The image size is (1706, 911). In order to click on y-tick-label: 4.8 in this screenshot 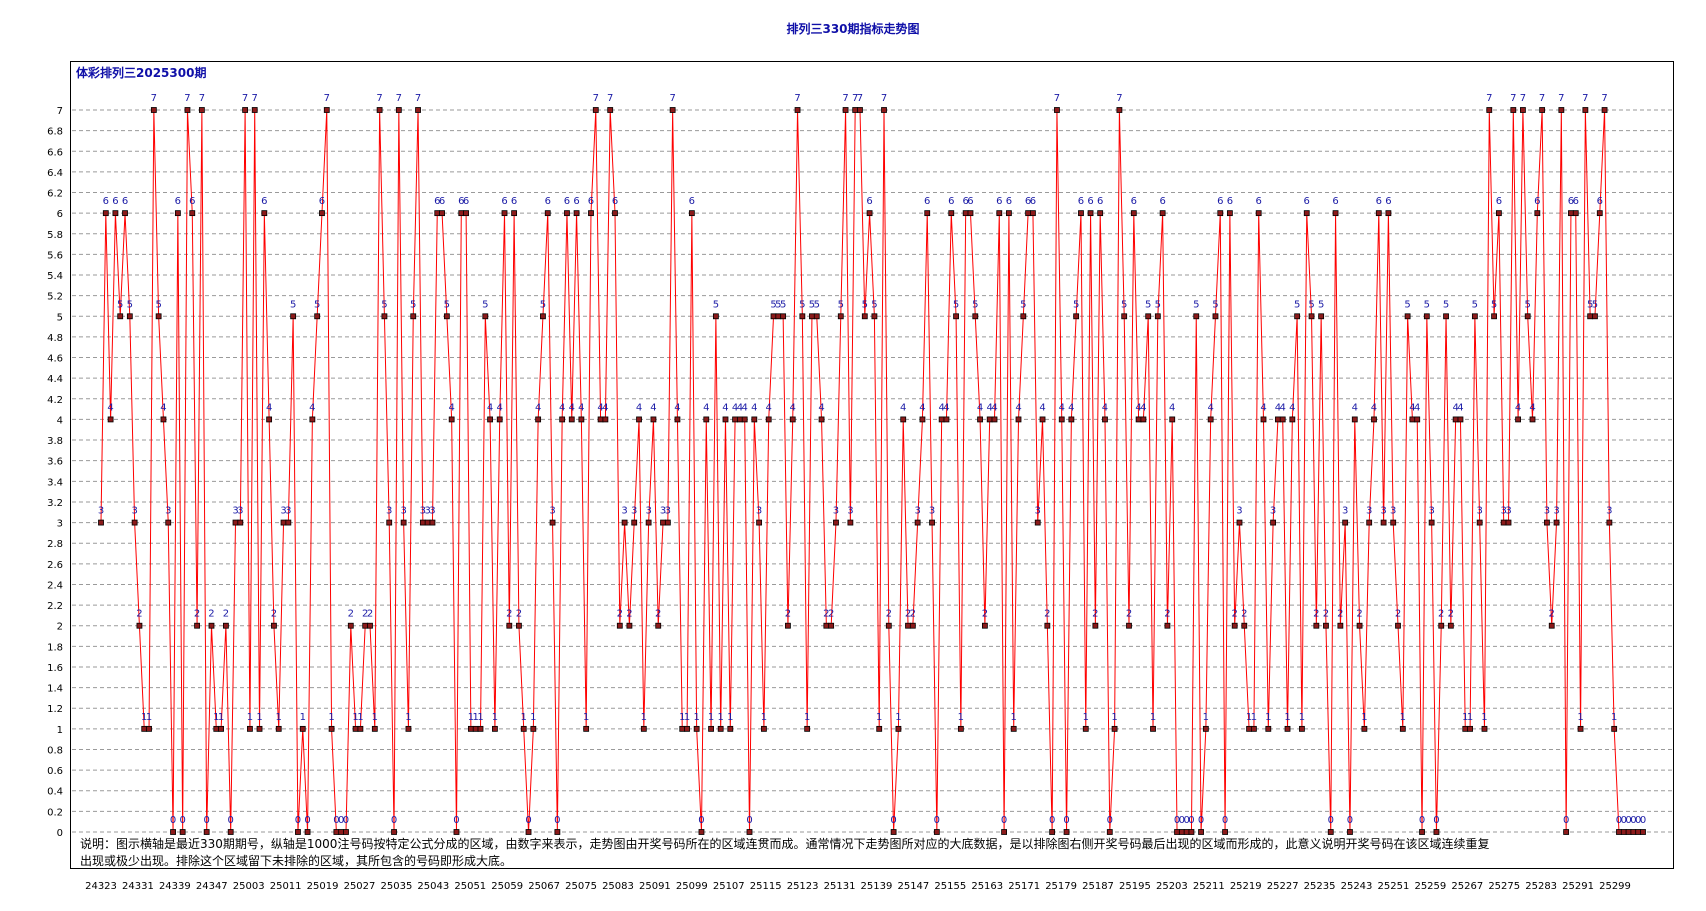, I will do `click(55, 338)`.